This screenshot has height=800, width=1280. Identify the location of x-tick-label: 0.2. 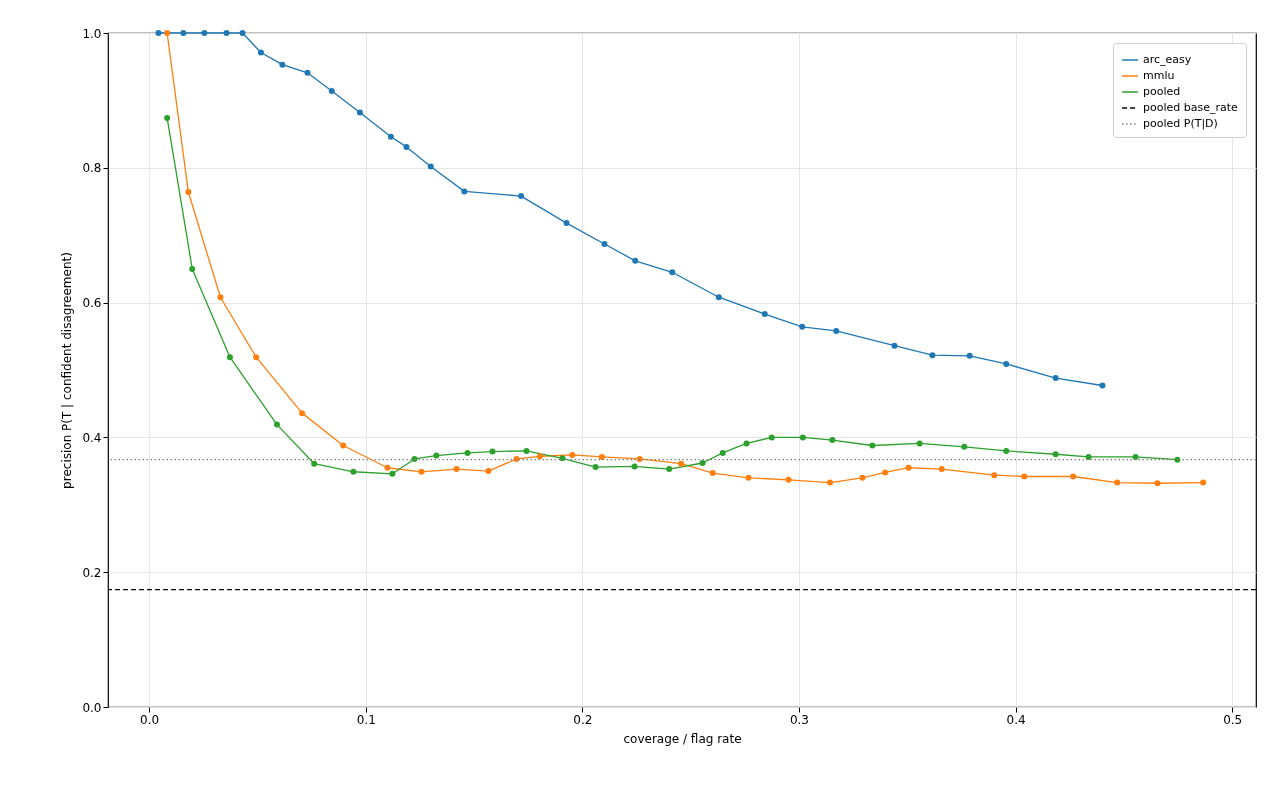
(583, 719).